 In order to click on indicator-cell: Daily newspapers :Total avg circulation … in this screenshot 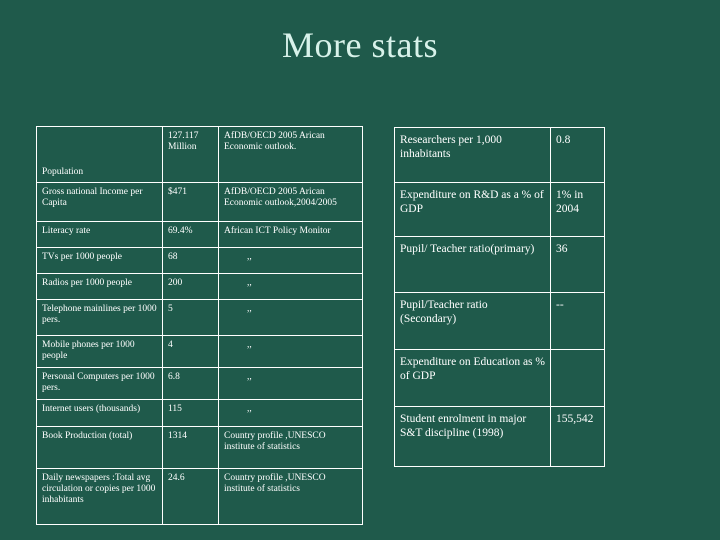, I will do `click(99, 496)`.